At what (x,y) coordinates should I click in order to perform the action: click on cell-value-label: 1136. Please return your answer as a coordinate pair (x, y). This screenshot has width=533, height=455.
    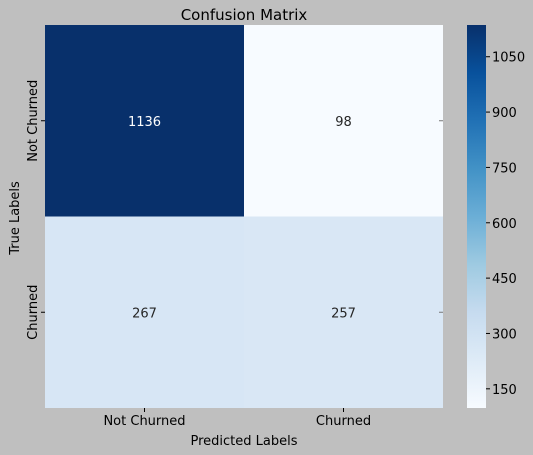
    Looking at the image, I should click on (144, 122).